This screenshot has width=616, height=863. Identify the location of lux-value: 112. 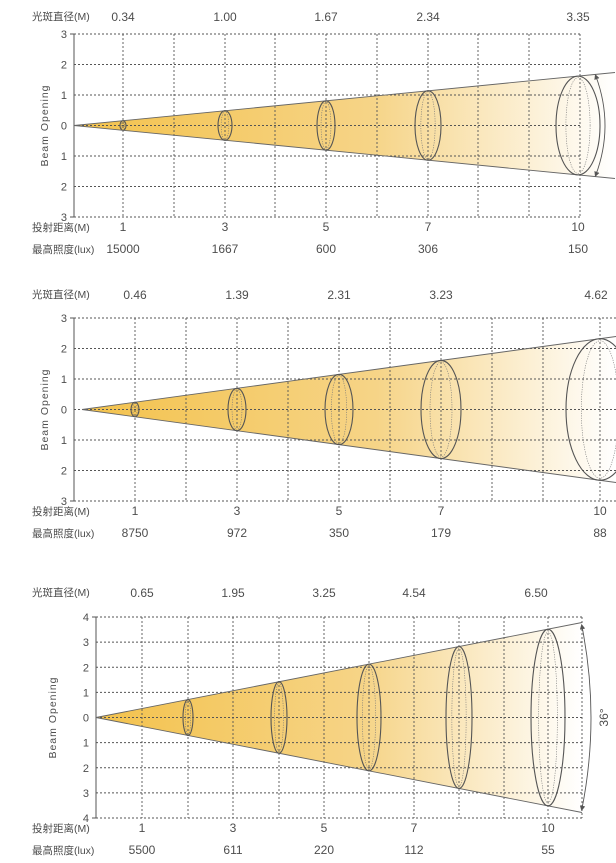
(413, 850).